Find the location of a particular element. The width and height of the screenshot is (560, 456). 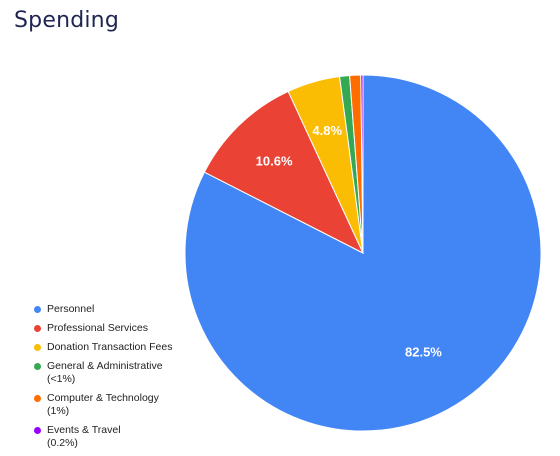

legend-item-professional-services: Professional Services is located at coordinates (119, 328).